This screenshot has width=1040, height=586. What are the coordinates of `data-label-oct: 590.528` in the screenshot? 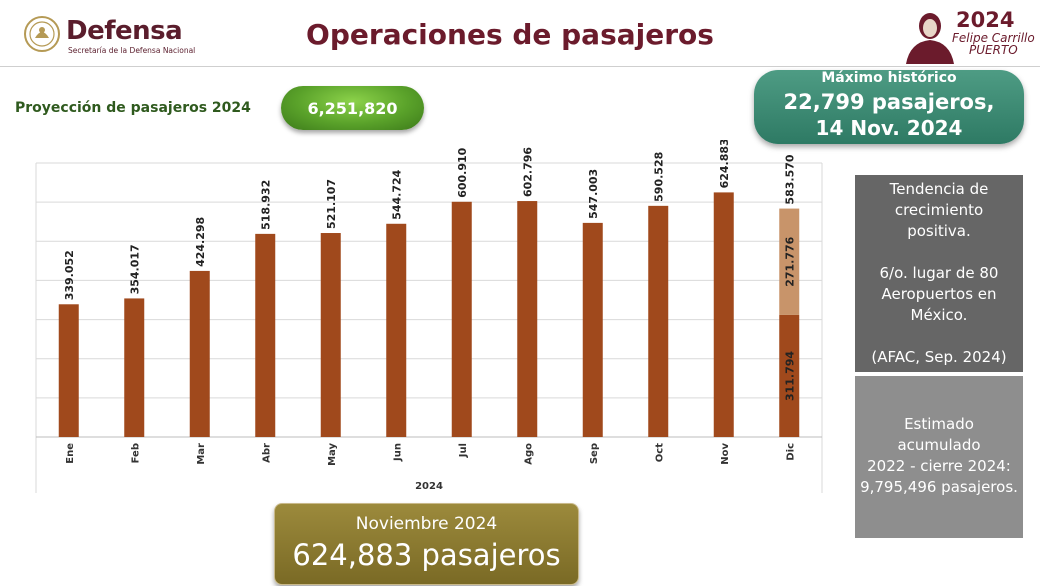 It's located at (658, 177).